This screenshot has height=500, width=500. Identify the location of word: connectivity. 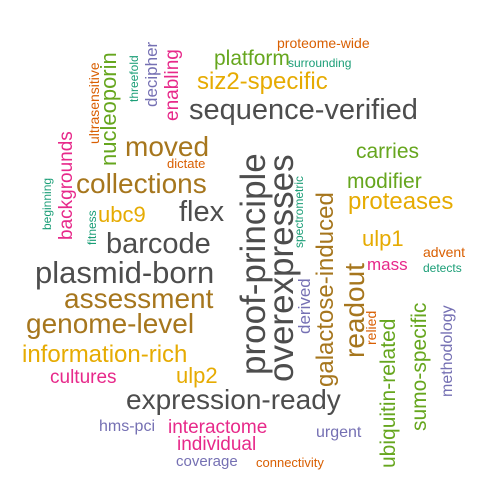
(290, 462).